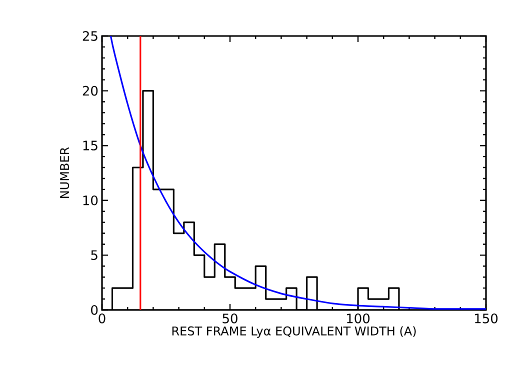  Describe the element at coordinates (90, 91) in the screenshot. I see `y-tick-label: 20` at that location.